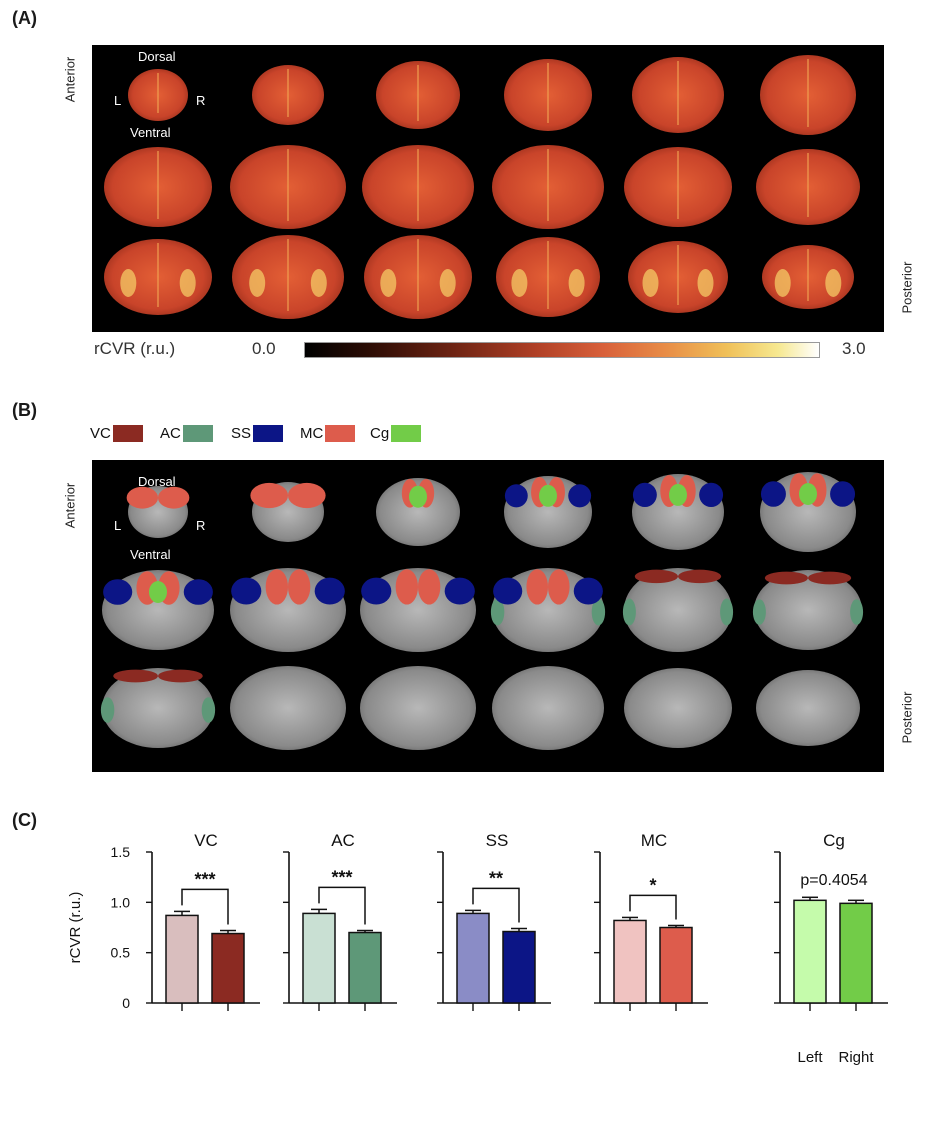  Describe the element at coordinates (257, 433) in the screenshot. I see `legend-ss: SS` at that location.